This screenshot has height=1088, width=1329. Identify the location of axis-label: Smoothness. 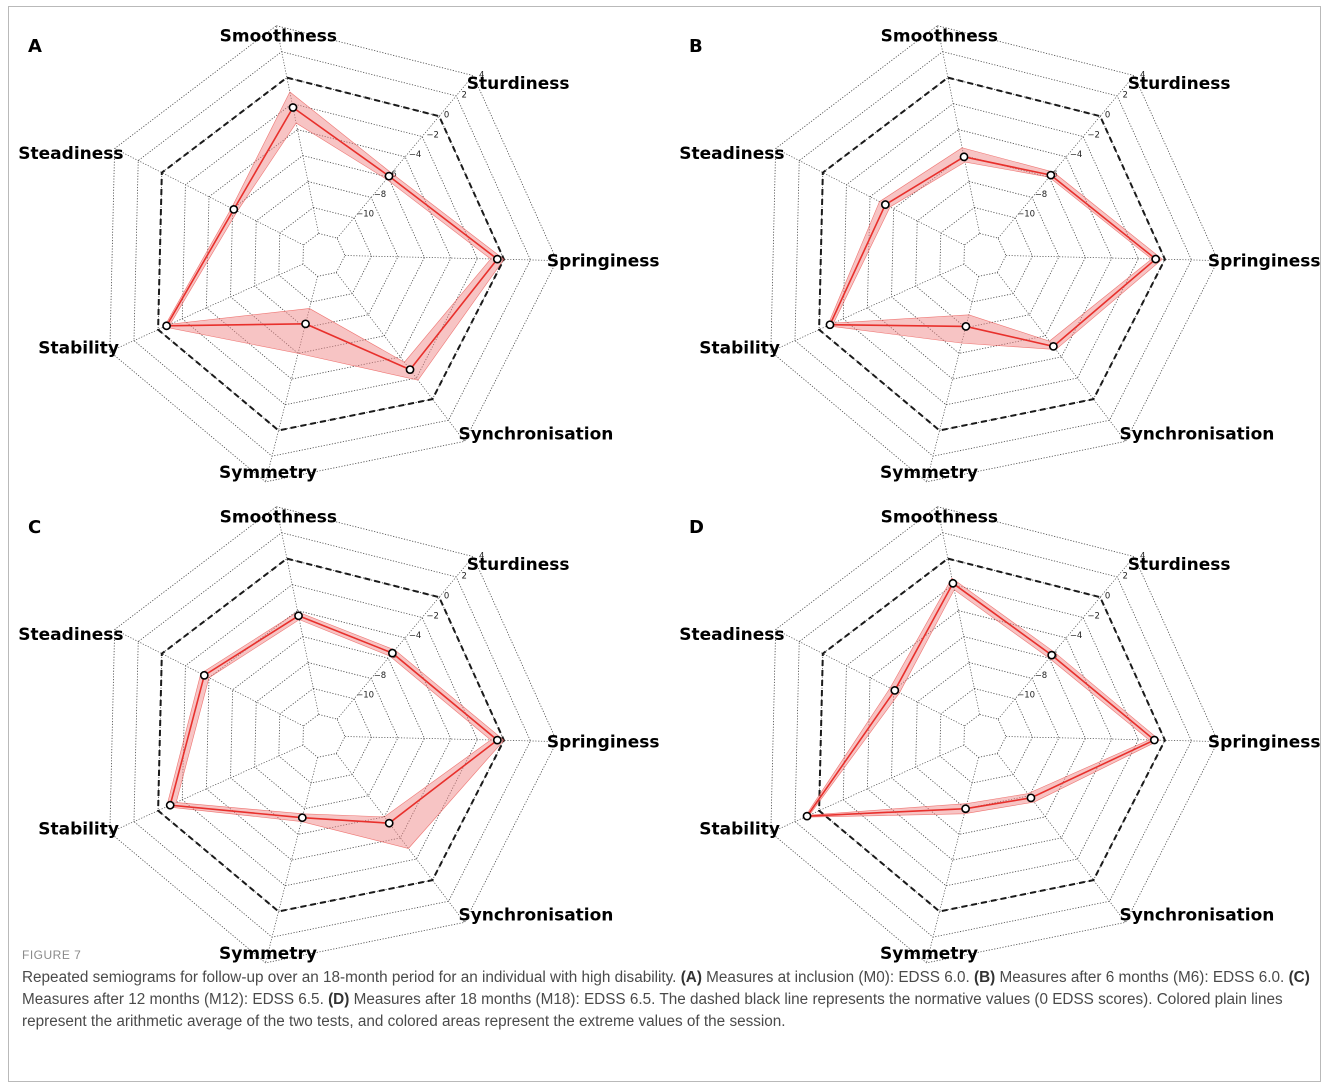
(939, 36).